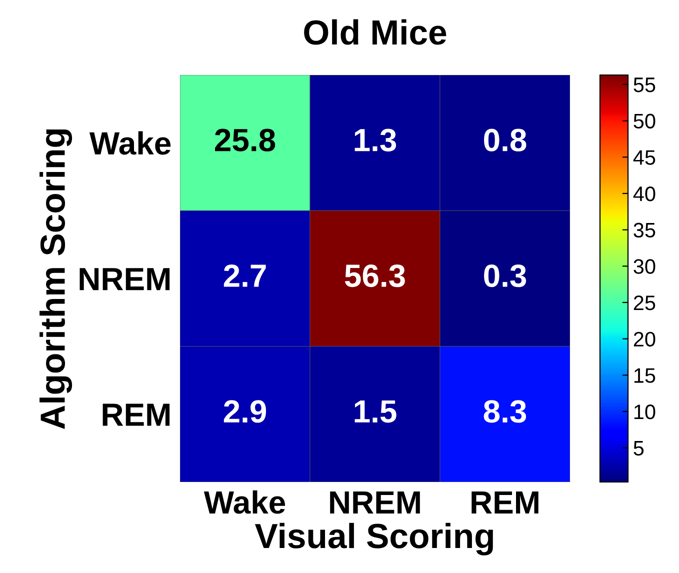  What do you see at coordinates (245, 411) in the screenshot?
I see `data-label: 2.9` at bounding box center [245, 411].